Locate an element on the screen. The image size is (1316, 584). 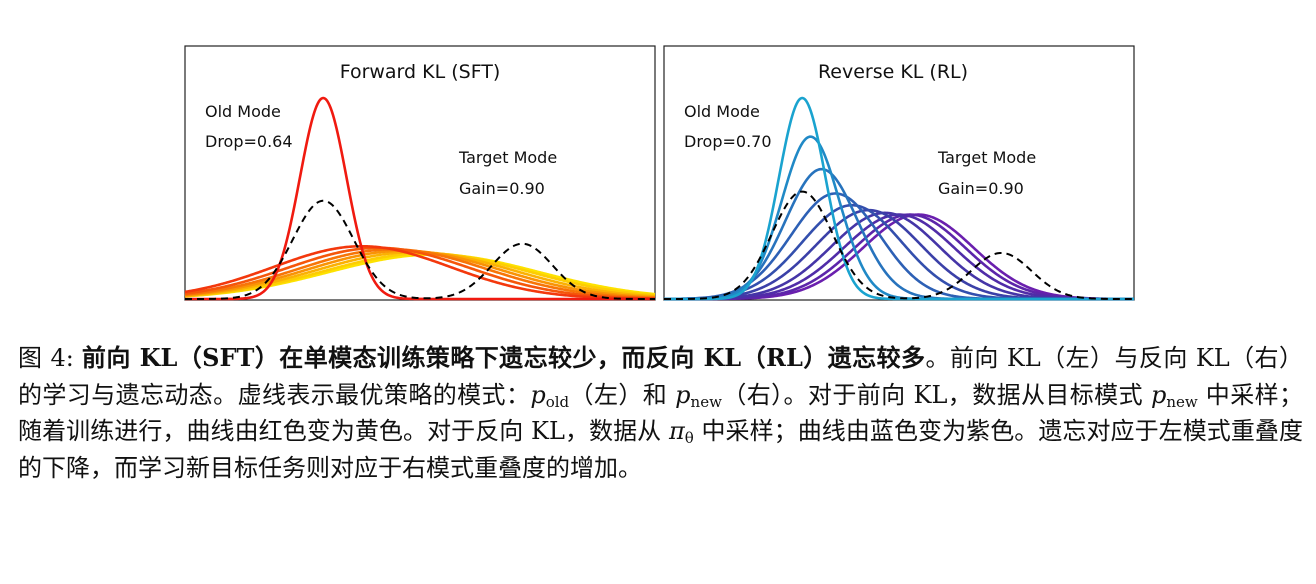
chart-title: Forward KL (SFT) is located at coordinates (420, 72).